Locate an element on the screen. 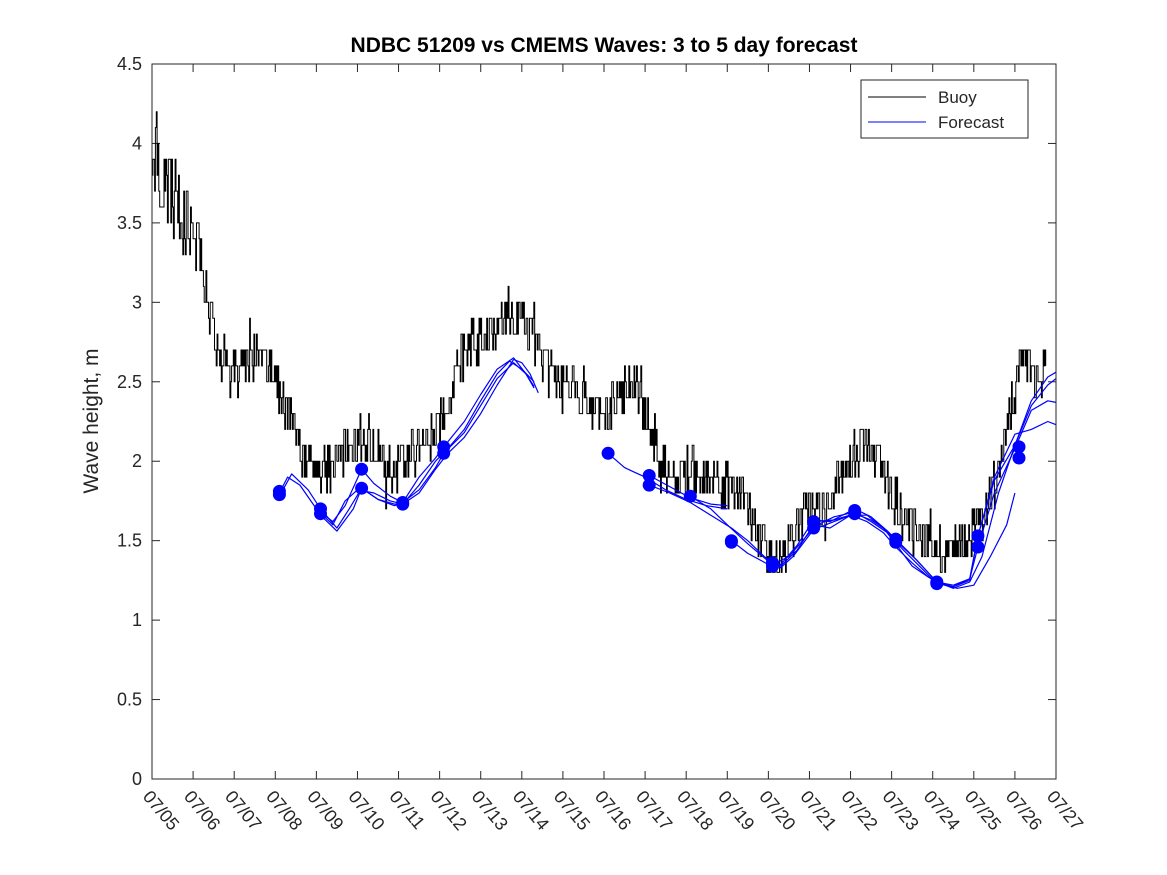  legend: Buoy Forecast is located at coordinates (944, 109).